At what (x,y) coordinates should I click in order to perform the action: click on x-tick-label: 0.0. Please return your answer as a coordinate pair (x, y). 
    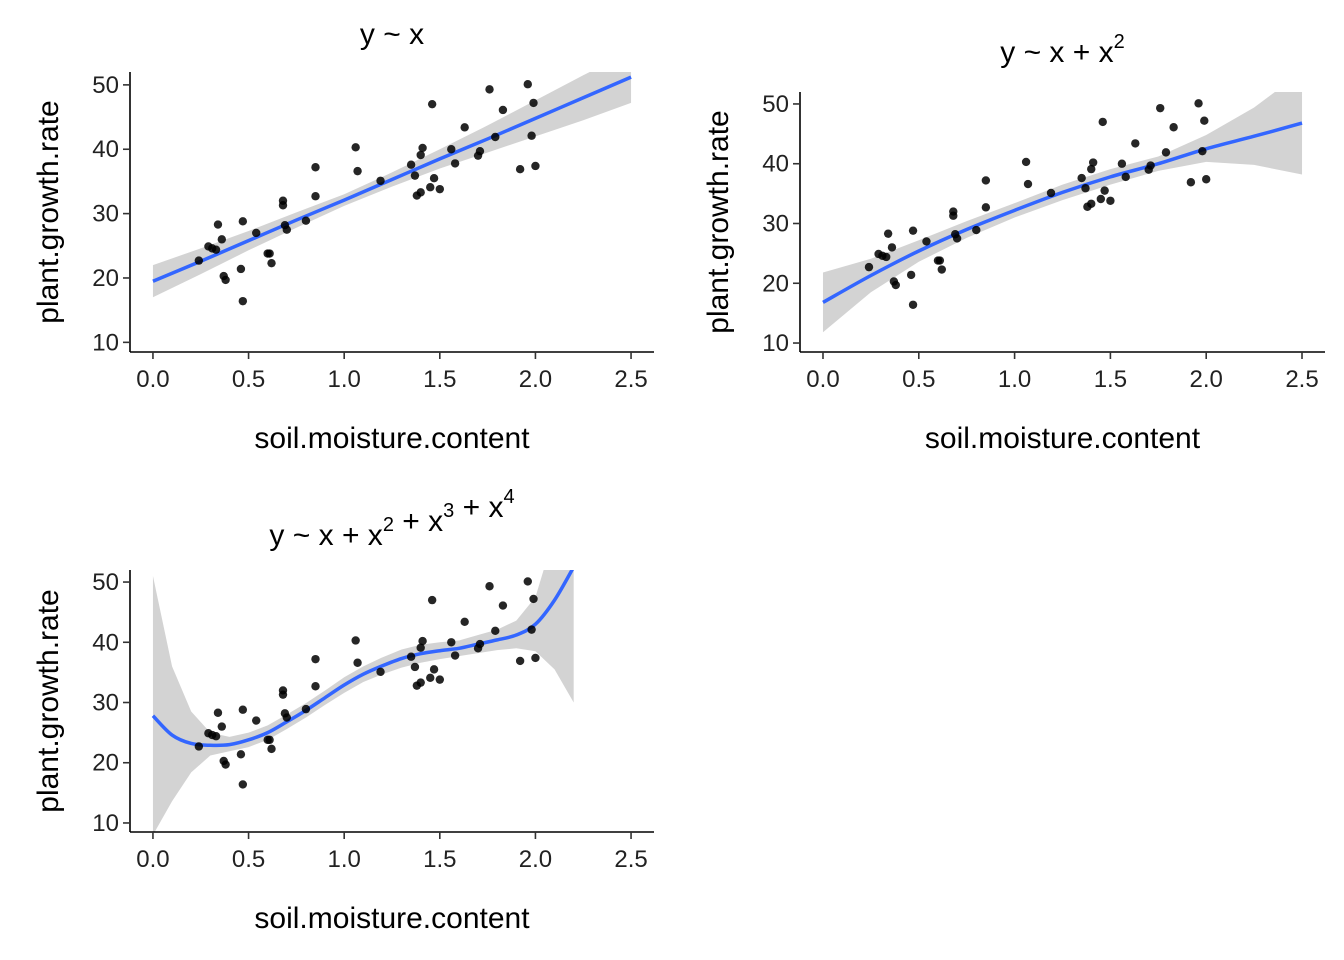
    Looking at the image, I should click on (822, 379).